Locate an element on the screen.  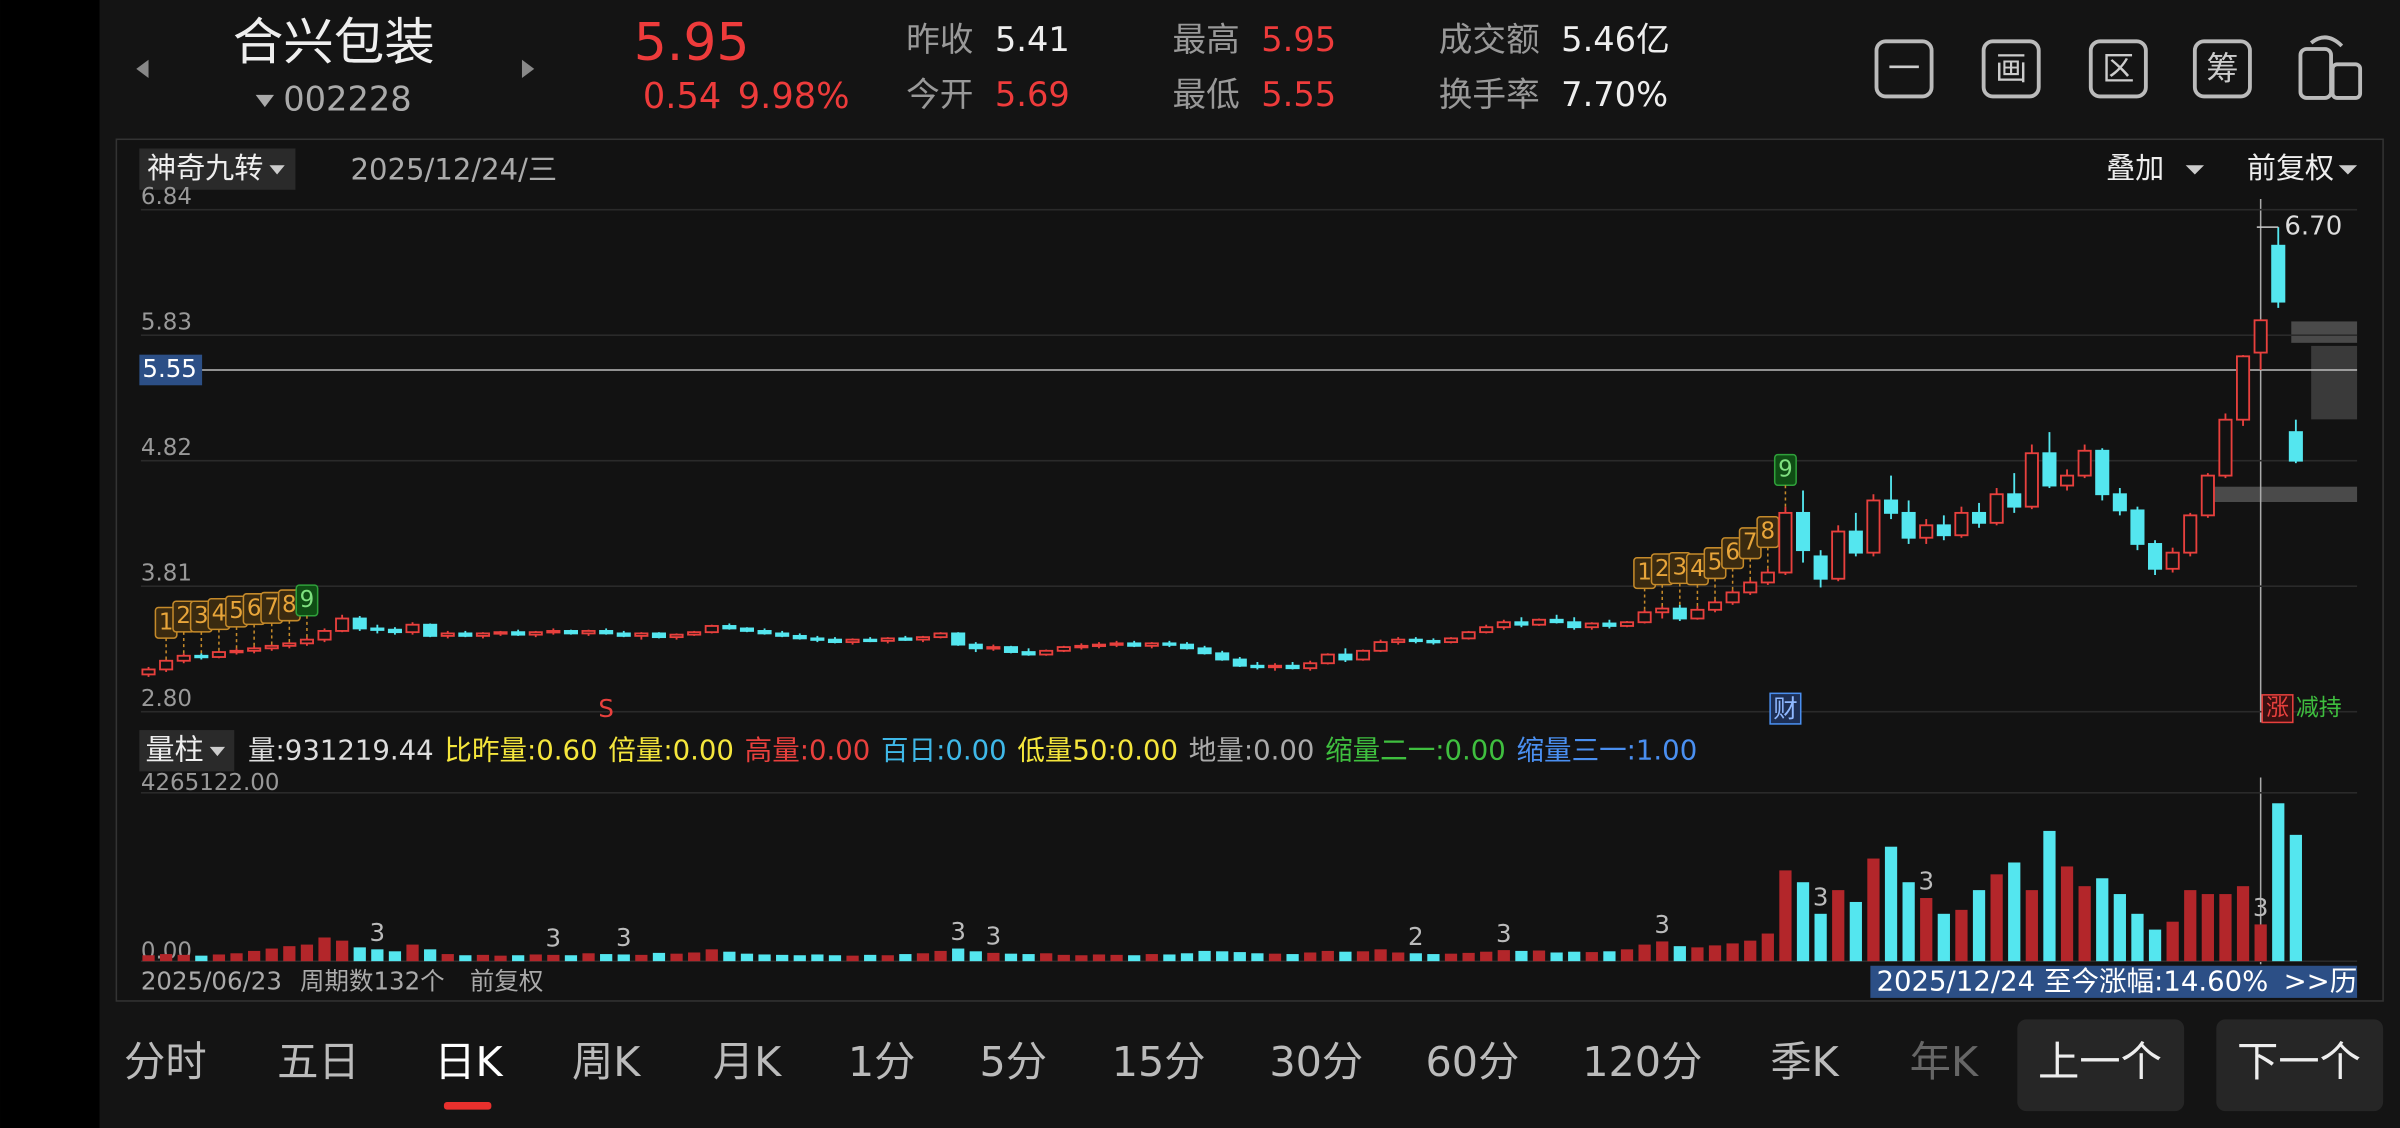
phone-icon is located at coordinates (2330, 67).